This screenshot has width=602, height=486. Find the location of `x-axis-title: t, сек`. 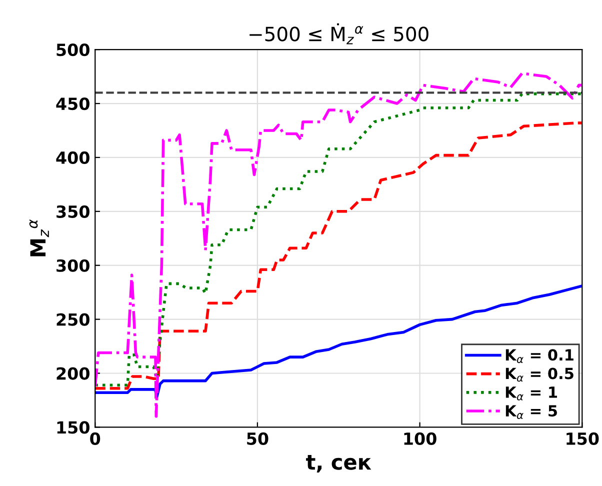

x-axis-title: t, сек is located at coordinates (339, 463).